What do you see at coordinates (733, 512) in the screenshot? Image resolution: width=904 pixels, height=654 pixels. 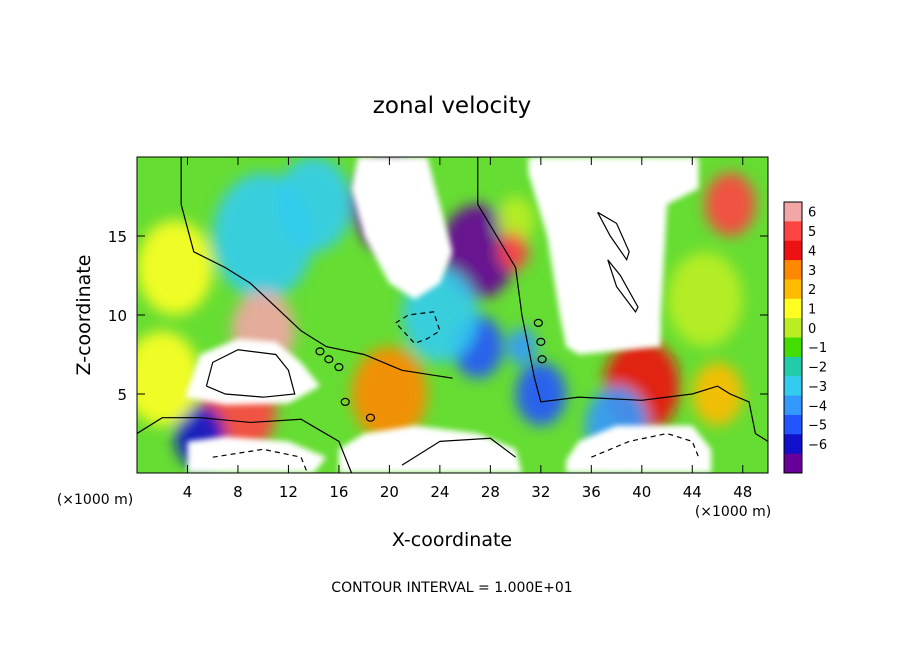 I see `x-unit-label-right: (×1000 m)` at bounding box center [733, 512].